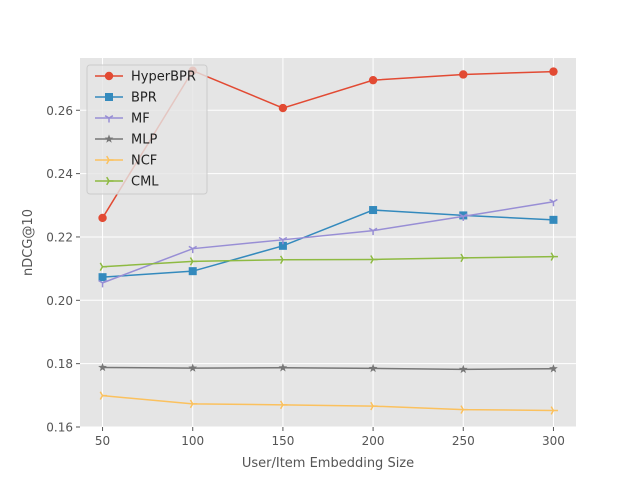 The image size is (640, 480). What do you see at coordinates (192, 441) in the screenshot?
I see `x-tick-label: 100` at bounding box center [192, 441].